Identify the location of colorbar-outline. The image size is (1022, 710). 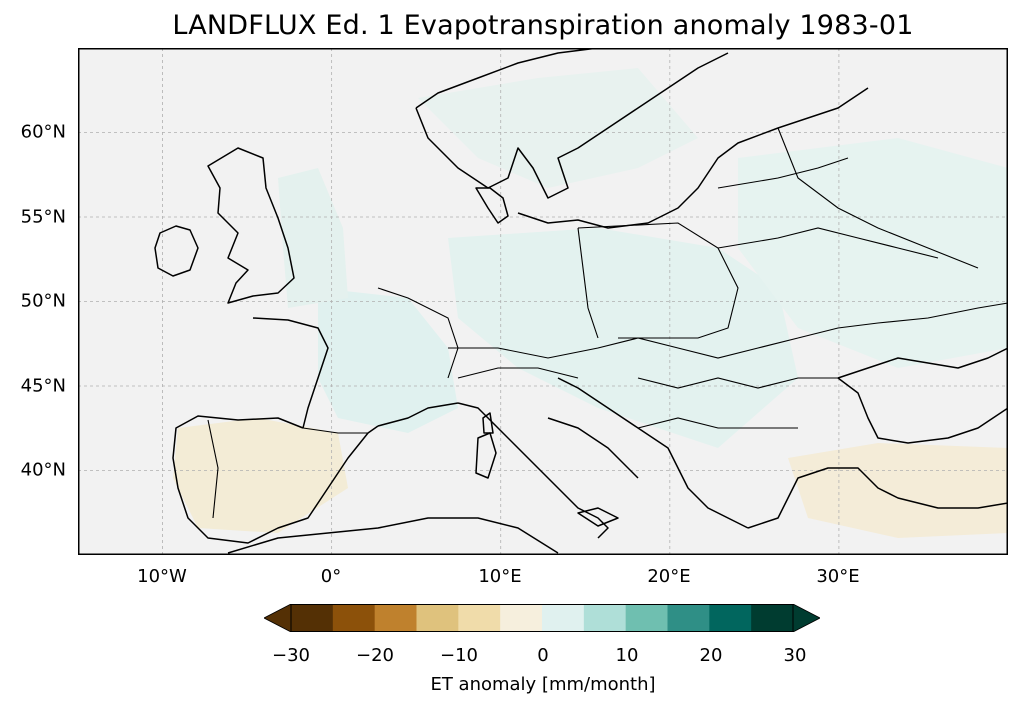
(542, 618).